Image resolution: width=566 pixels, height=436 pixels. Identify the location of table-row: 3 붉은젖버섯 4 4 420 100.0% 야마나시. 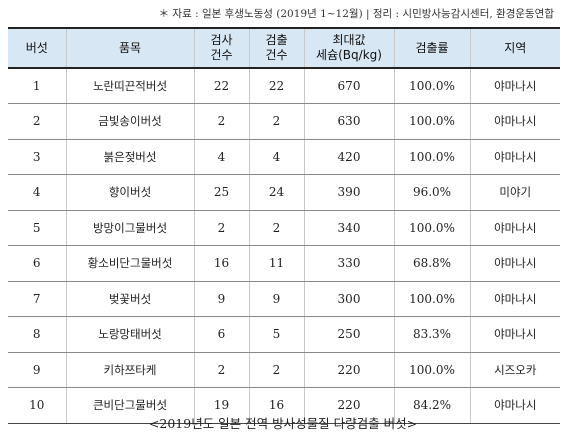
(284, 156).